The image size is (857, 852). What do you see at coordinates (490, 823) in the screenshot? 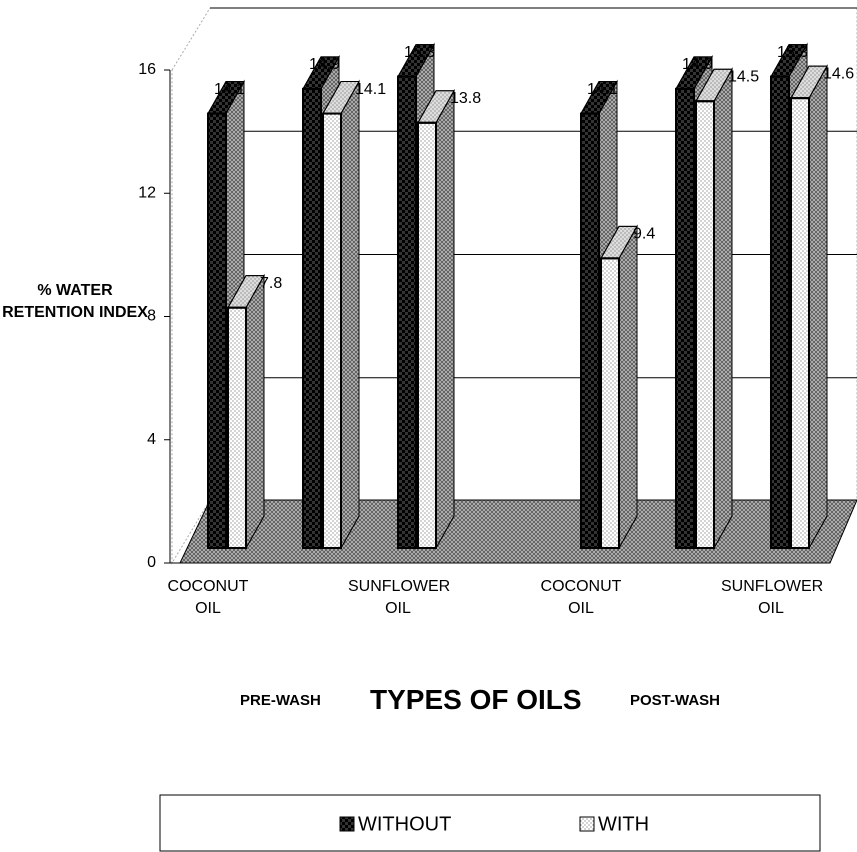
I see `legend-box` at bounding box center [490, 823].